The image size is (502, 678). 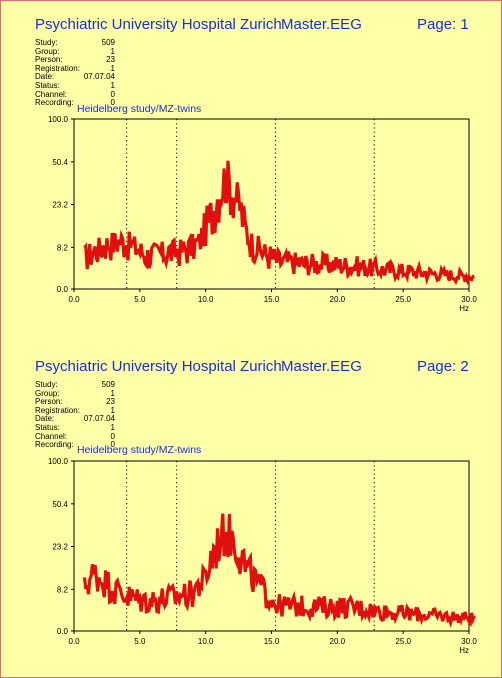 What do you see at coordinates (158, 366) in the screenshot?
I see `page2-hospital-title: Psychiatric University Hospital Zurich` at bounding box center [158, 366].